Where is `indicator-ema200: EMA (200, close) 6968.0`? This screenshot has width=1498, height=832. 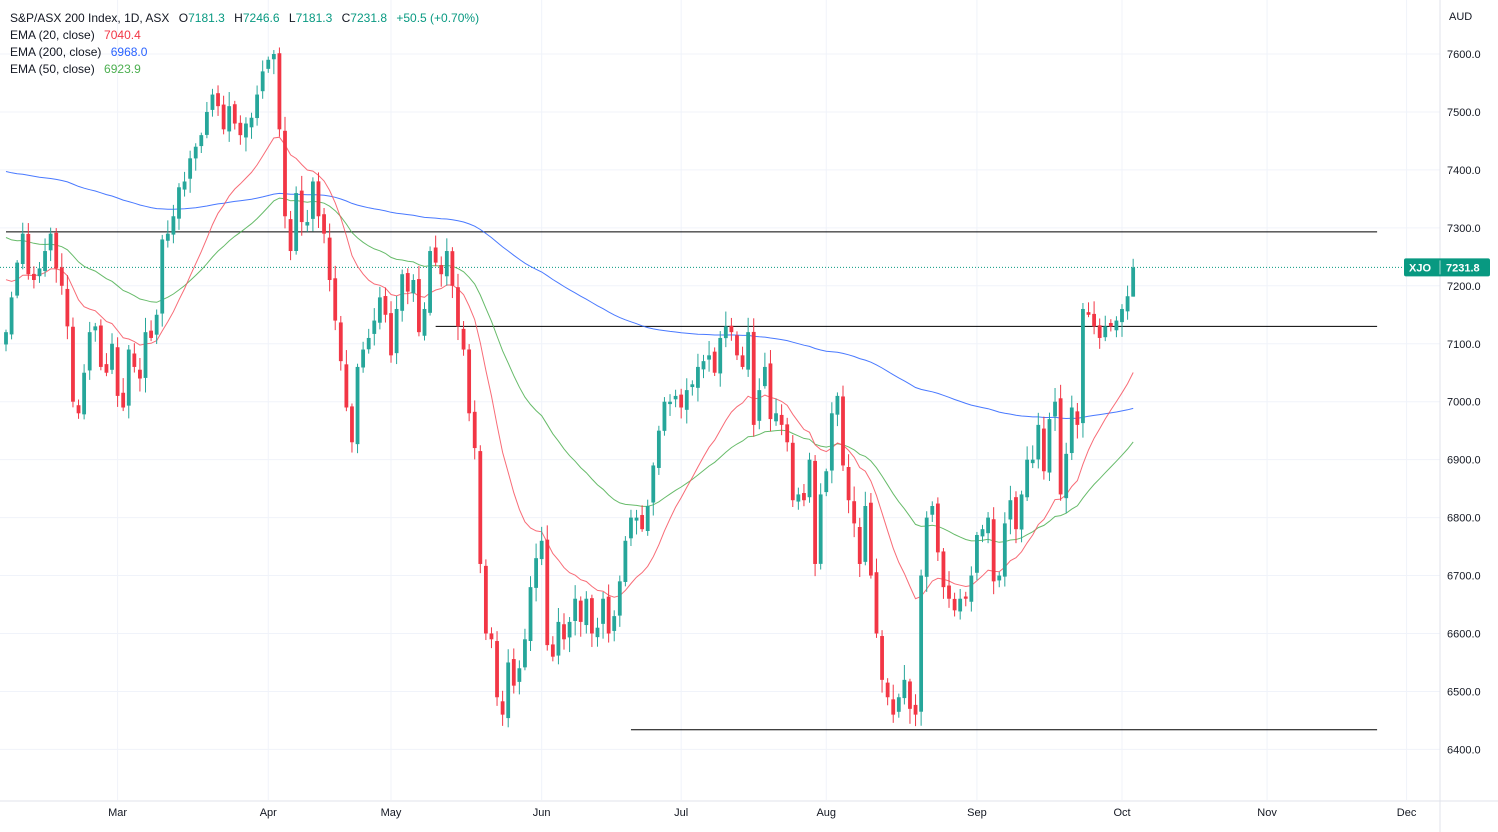
indicator-ema200: EMA (200, close) 6968.0 is located at coordinates (244, 52).